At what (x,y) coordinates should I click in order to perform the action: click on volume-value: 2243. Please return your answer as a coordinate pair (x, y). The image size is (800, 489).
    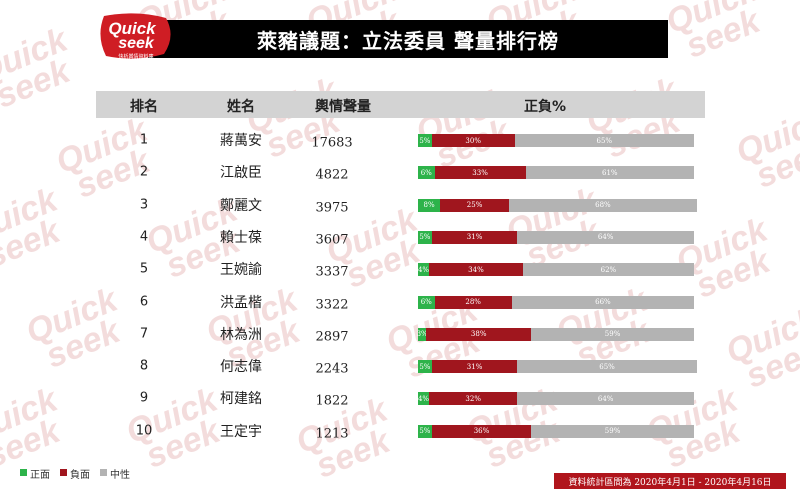
    Looking at the image, I should click on (332, 369).